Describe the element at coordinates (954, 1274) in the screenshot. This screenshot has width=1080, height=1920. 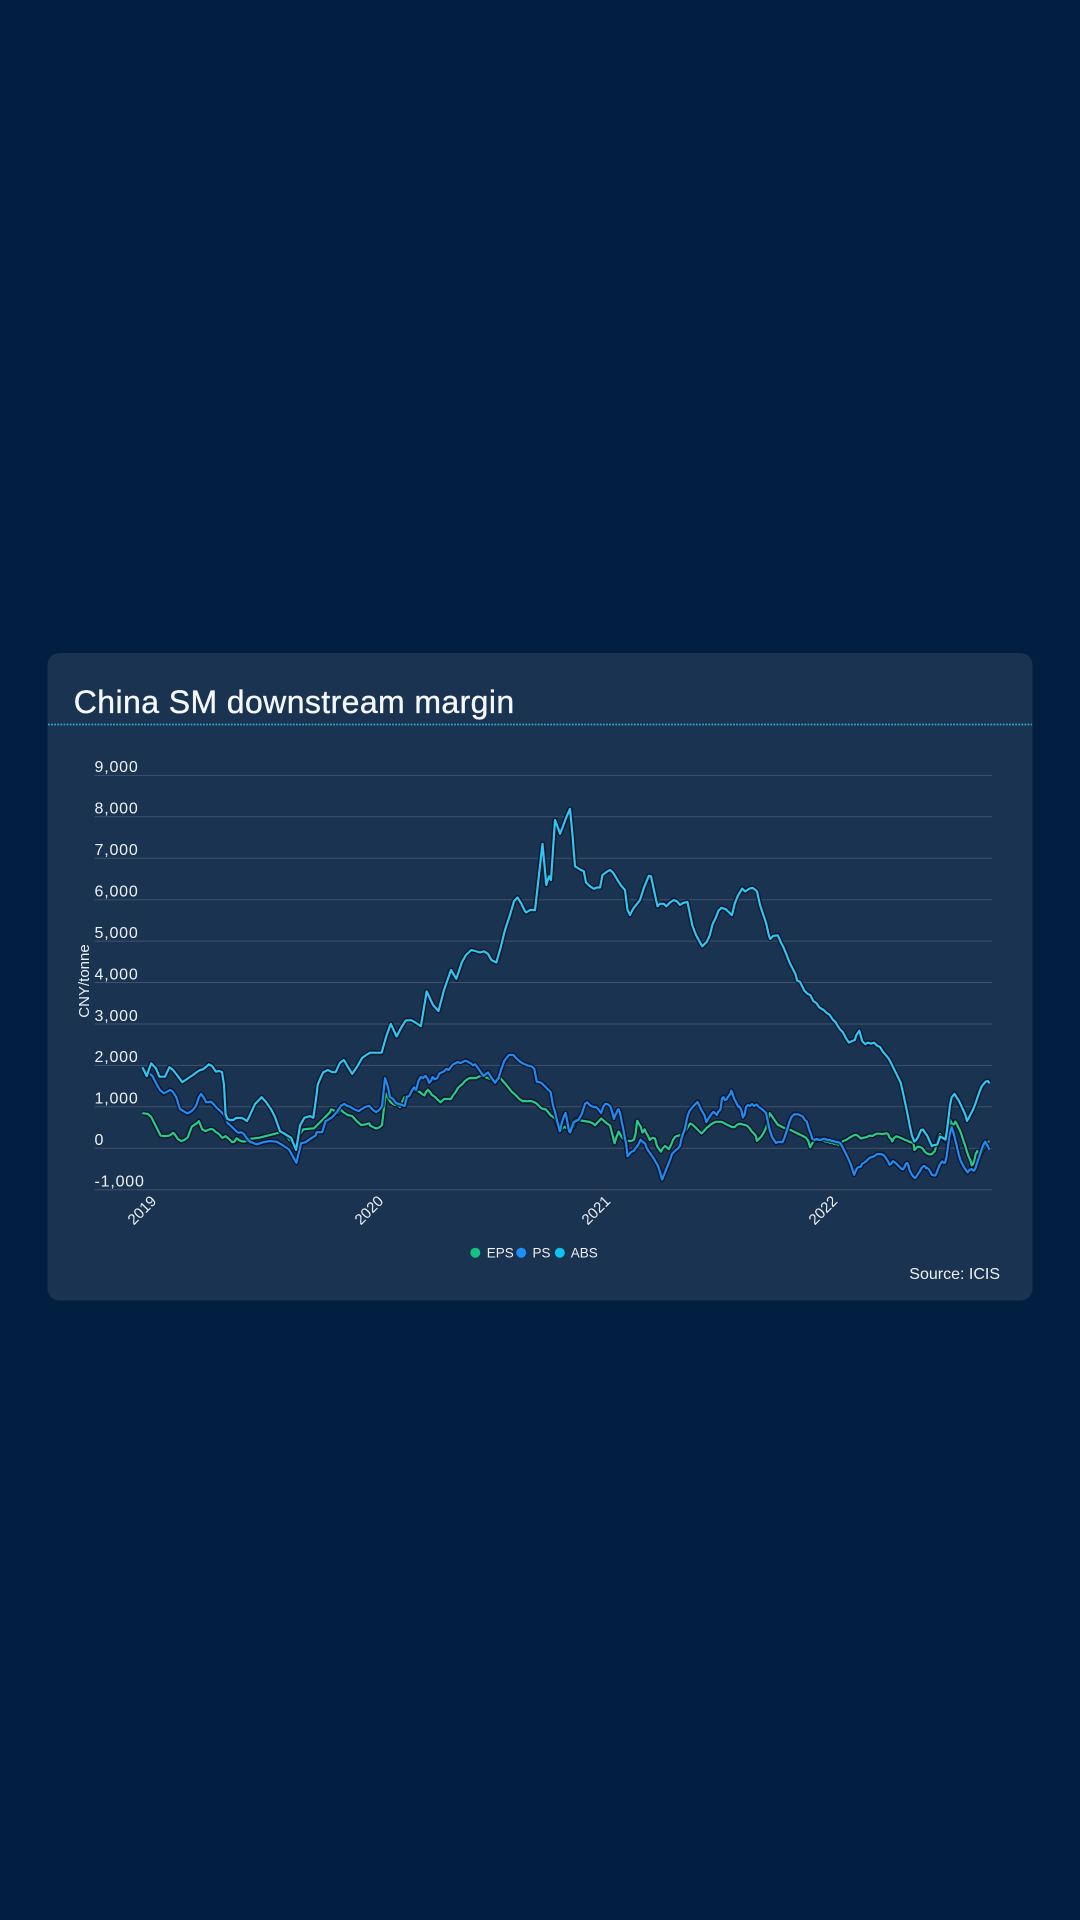
I see `svg-text: Source: ICIS` at that location.